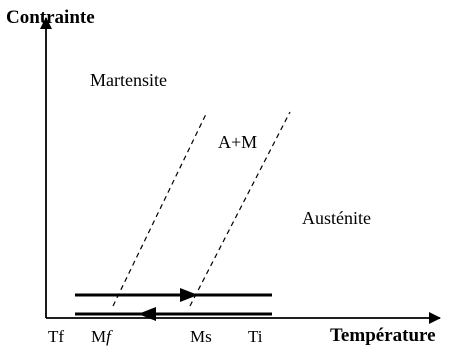  What do you see at coordinates (147, 314) in the screenshot?
I see `cooling-direction-arrow` at bounding box center [147, 314].